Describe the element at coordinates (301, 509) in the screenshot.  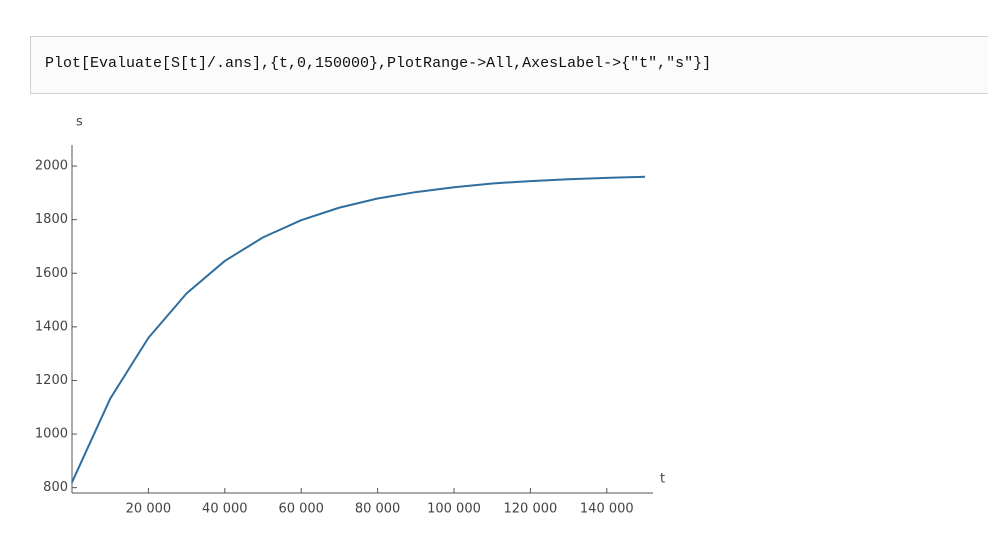
I see `x-tick-label: 60 000` at that location.